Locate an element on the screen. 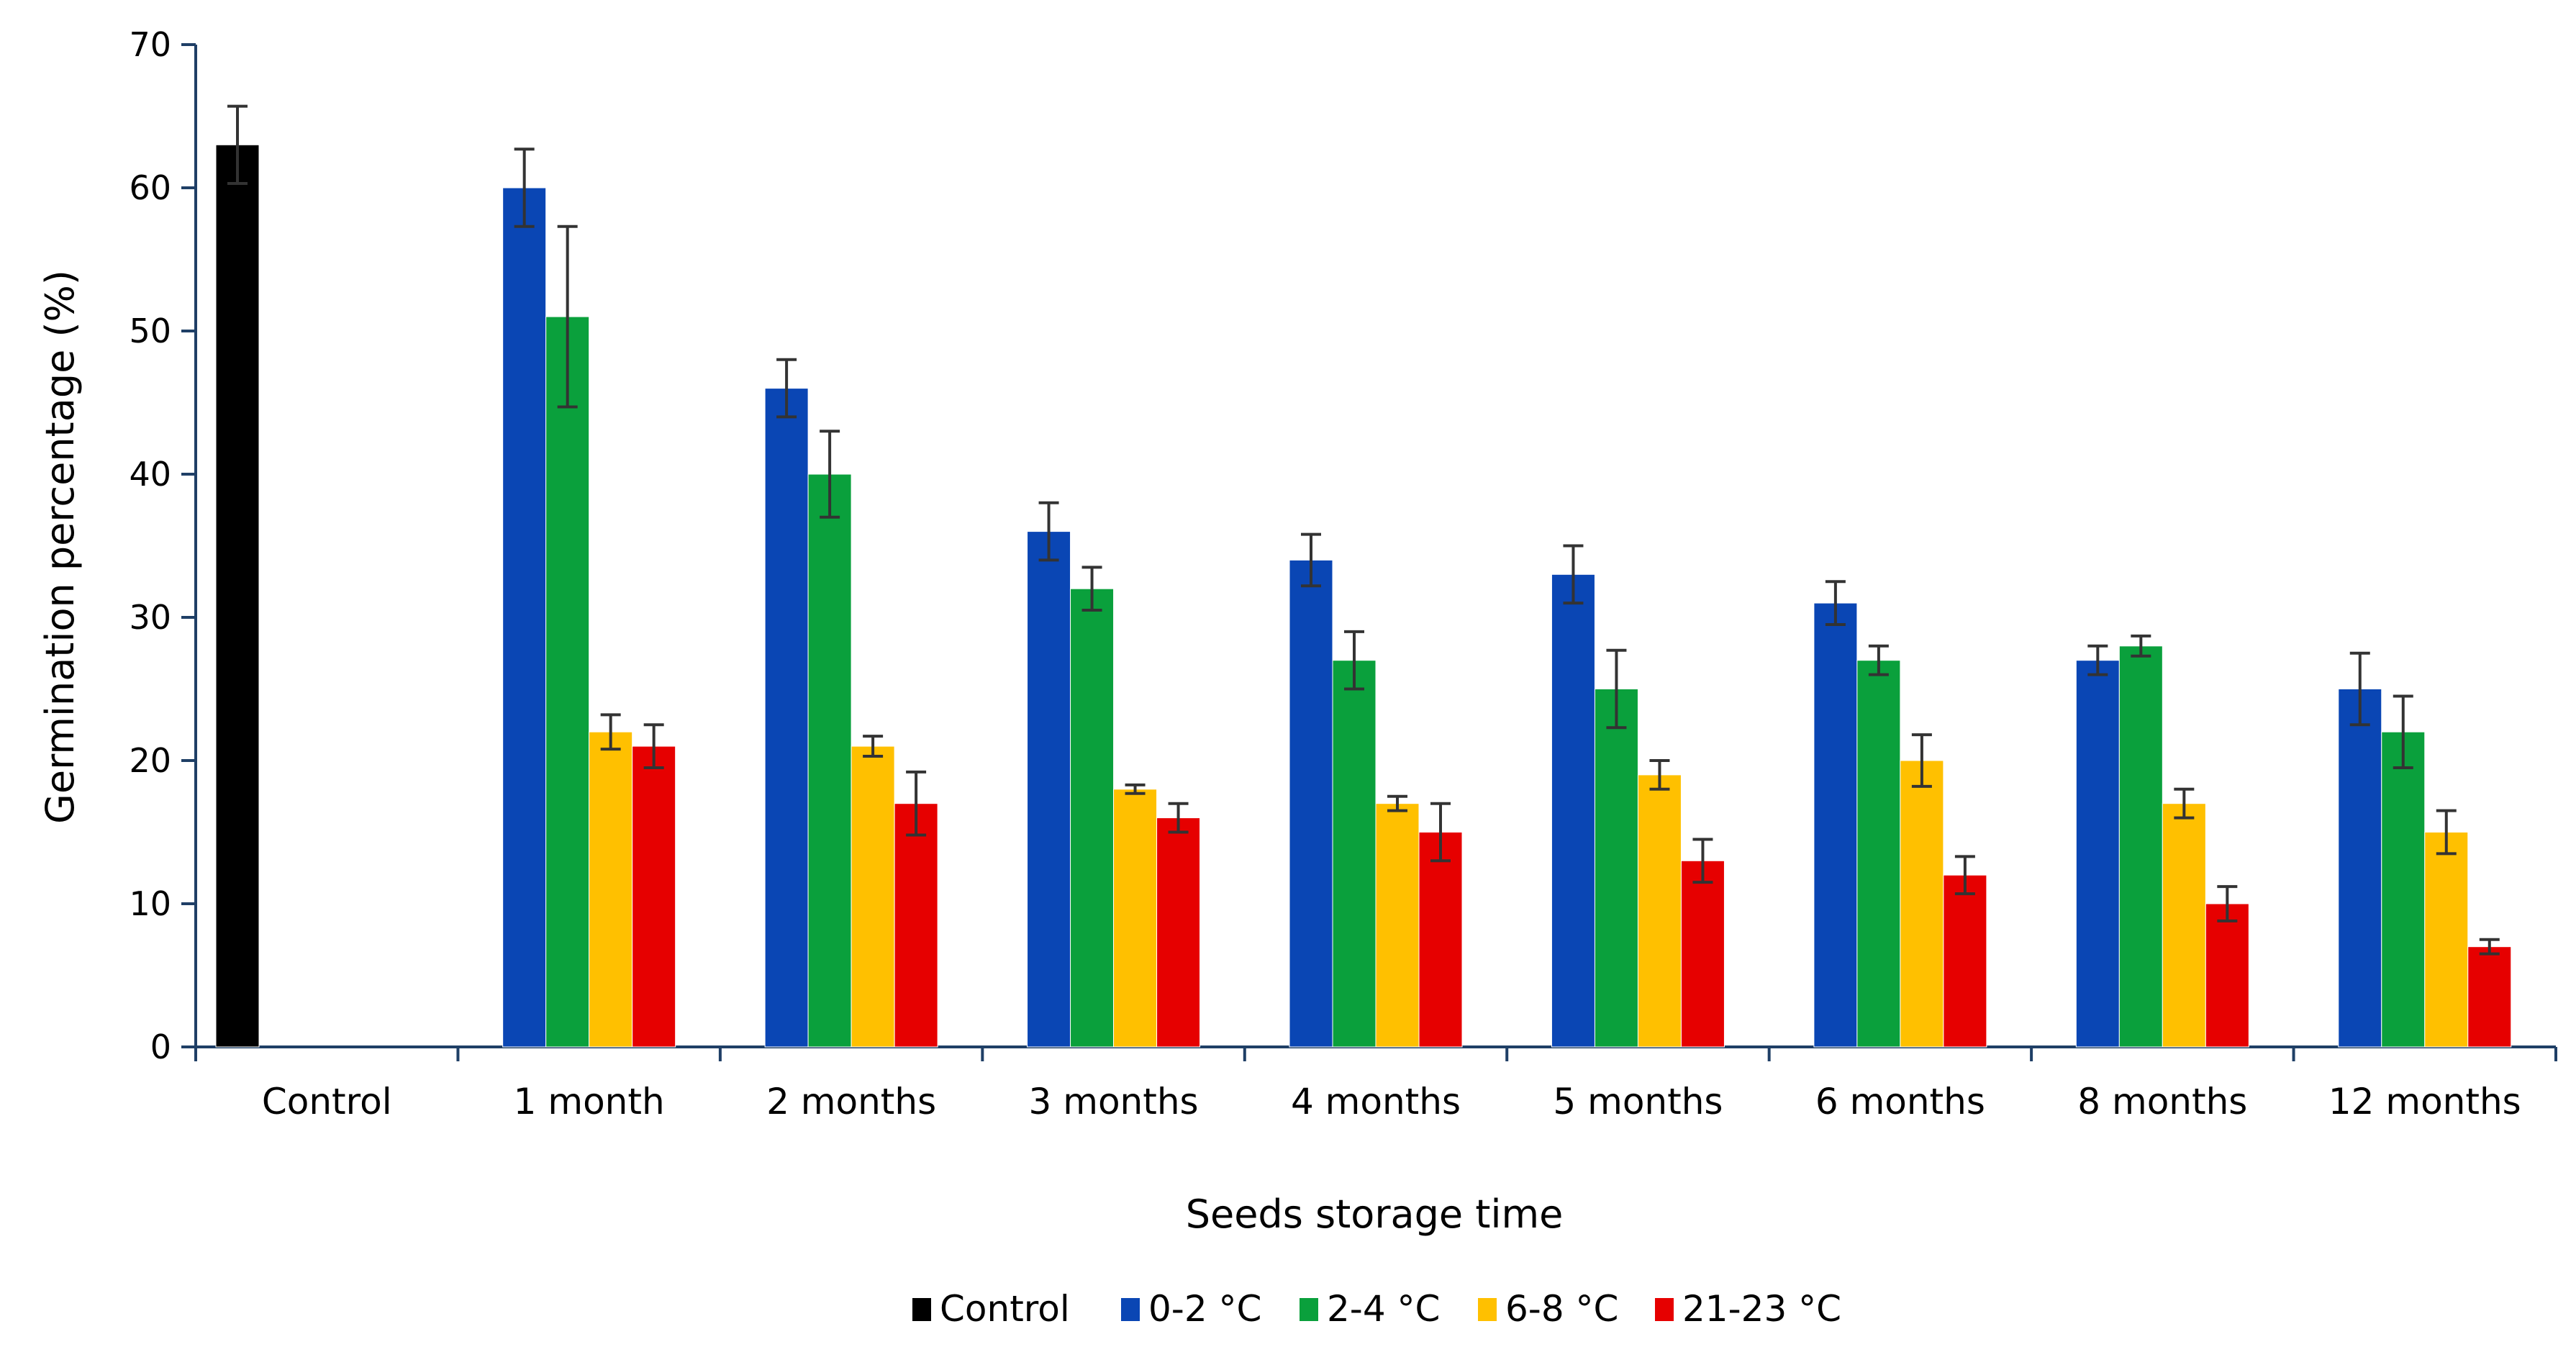 This screenshot has height=1370, width=2576. x-category-label: 6 months is located at coordinates (1900, 1101).